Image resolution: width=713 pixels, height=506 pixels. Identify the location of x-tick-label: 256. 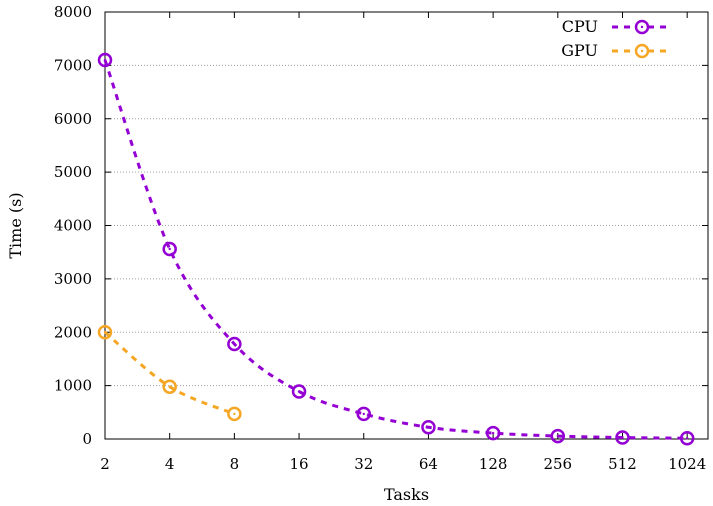
(557, 464).